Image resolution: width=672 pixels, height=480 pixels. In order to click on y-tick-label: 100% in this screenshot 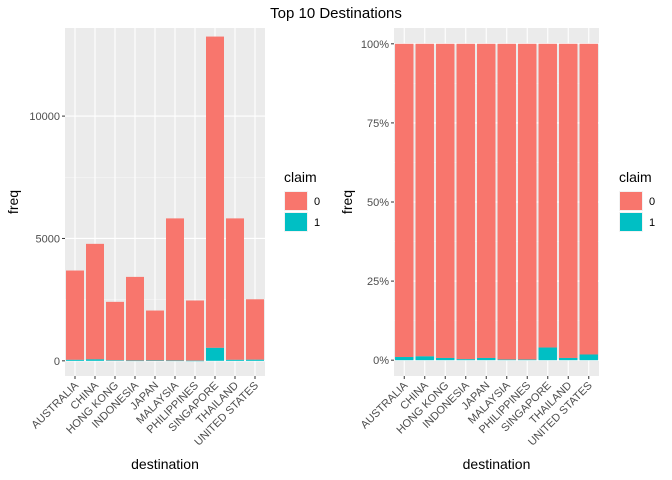, I will do `click(375, 45)`.